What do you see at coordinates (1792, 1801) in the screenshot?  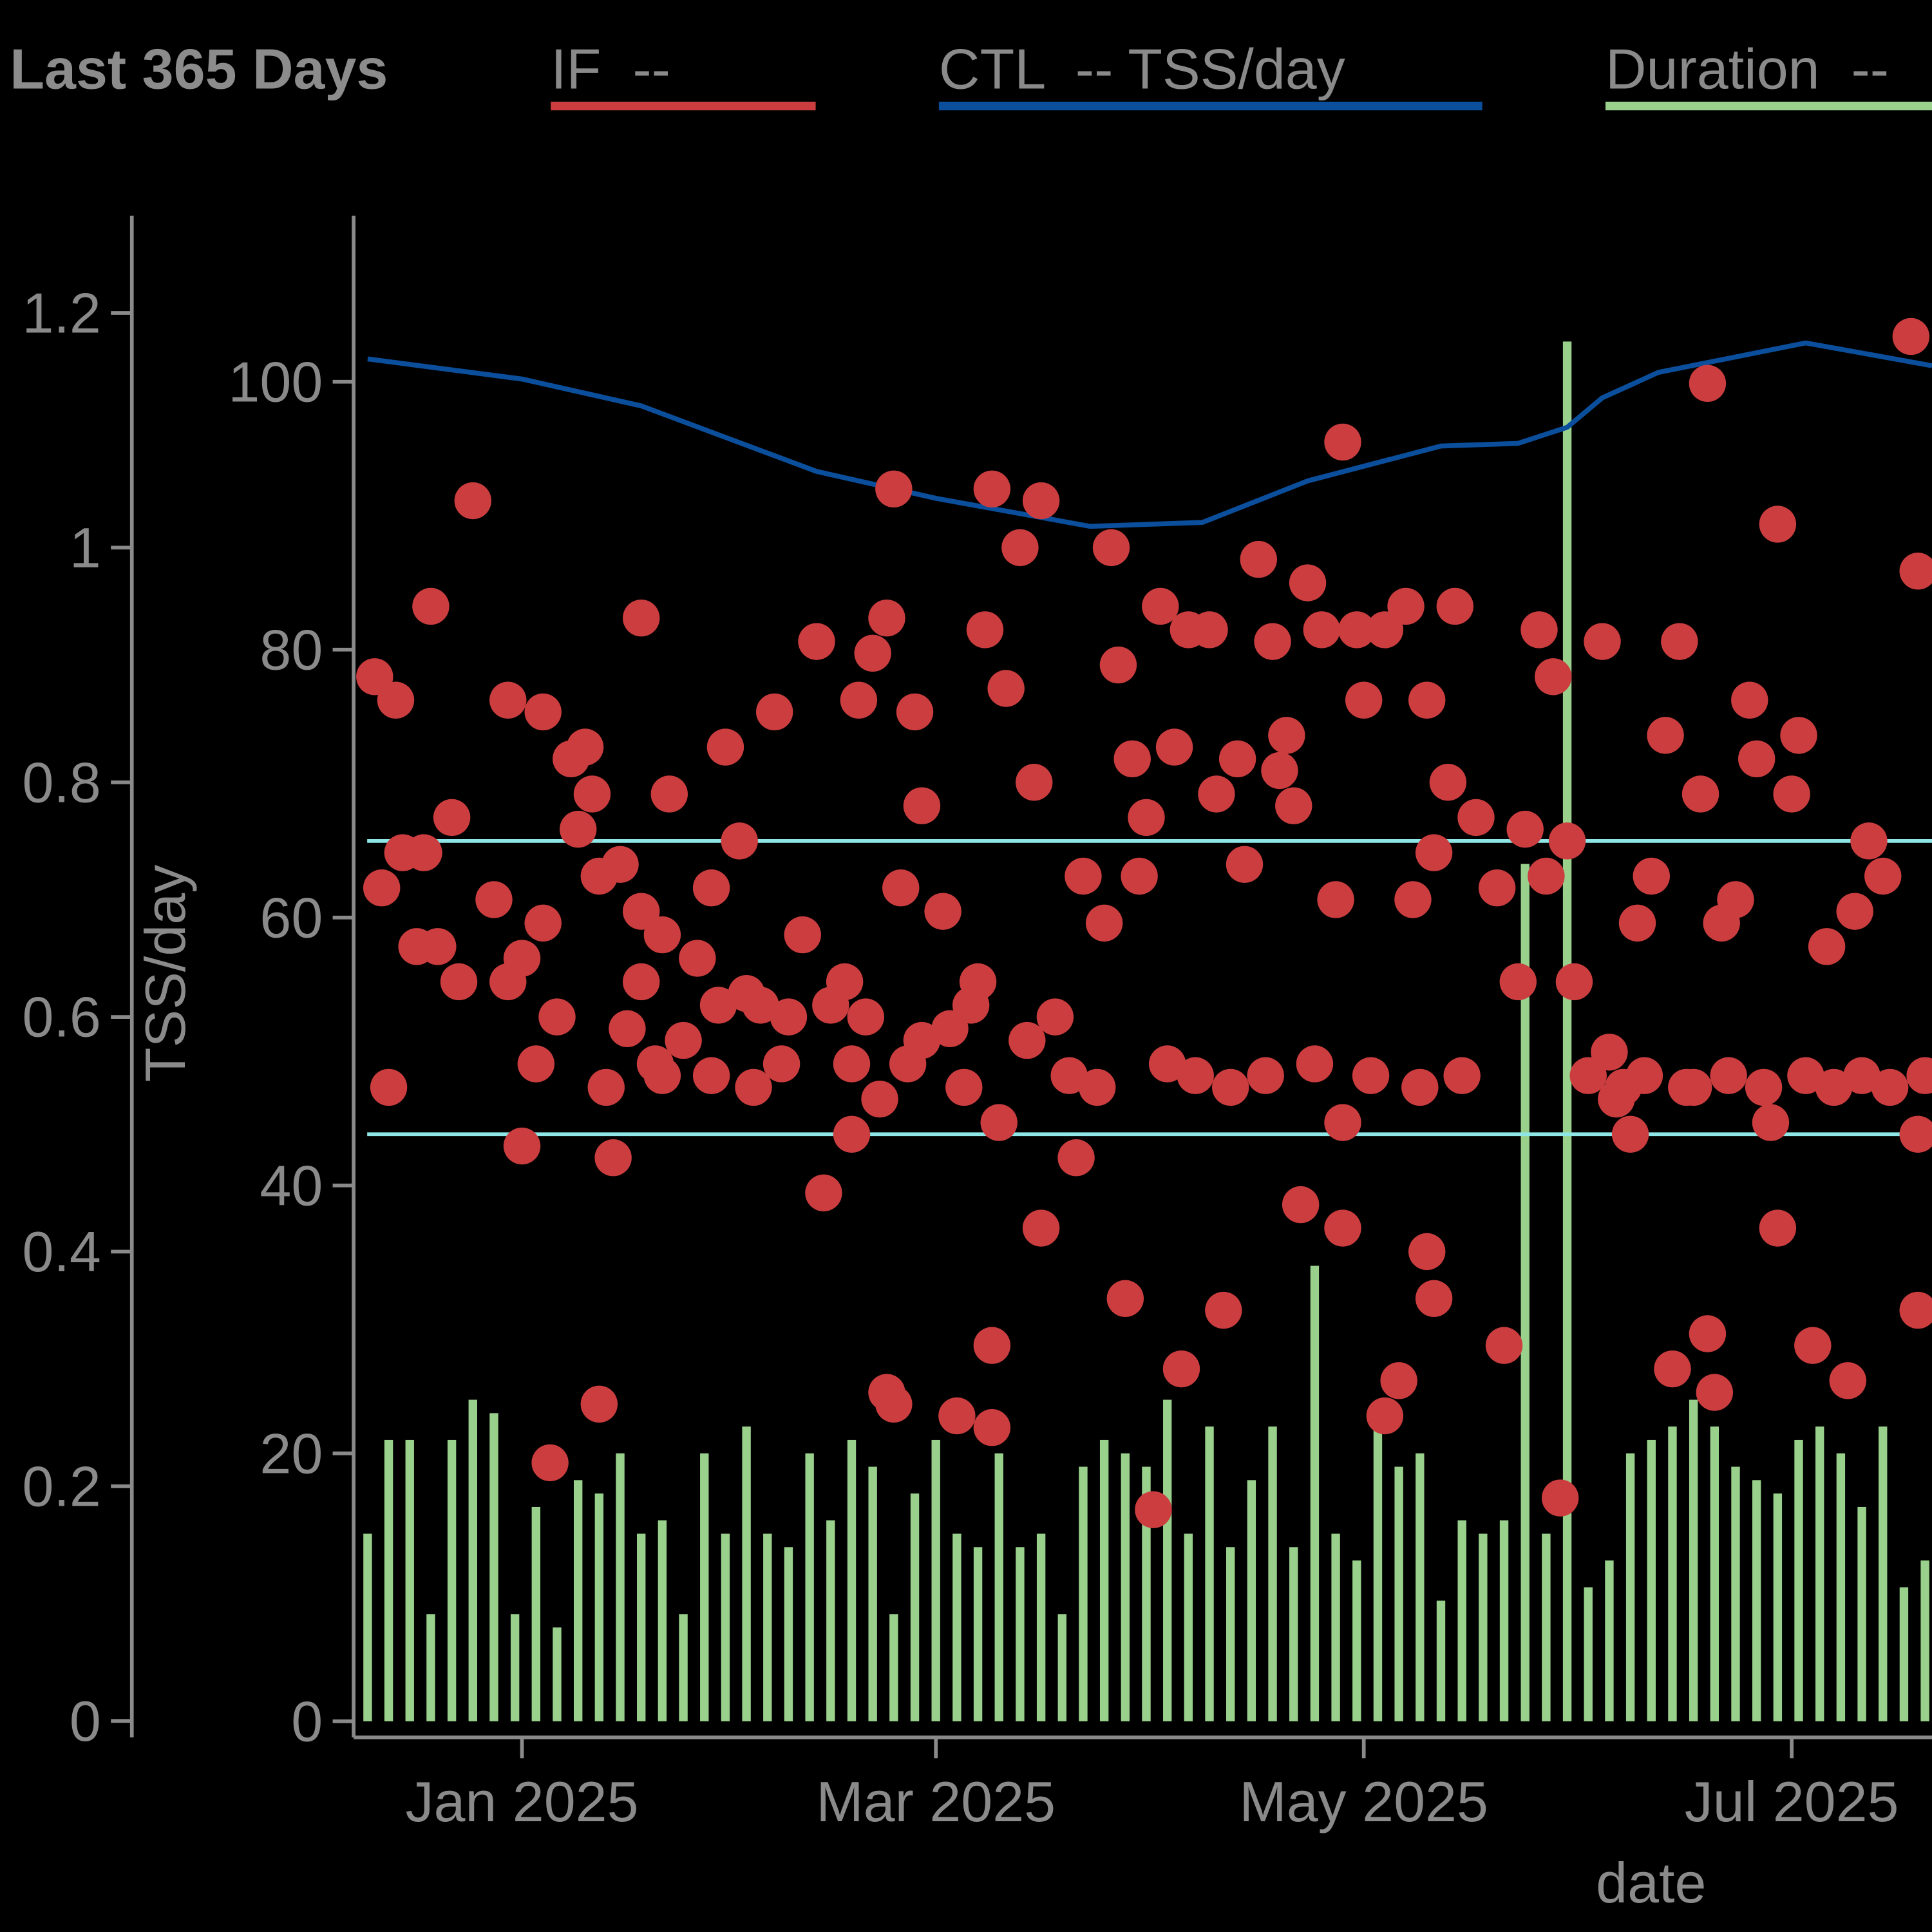 I see `x-tick-label: Jul 2025` at bounding box center [1792, 1801].